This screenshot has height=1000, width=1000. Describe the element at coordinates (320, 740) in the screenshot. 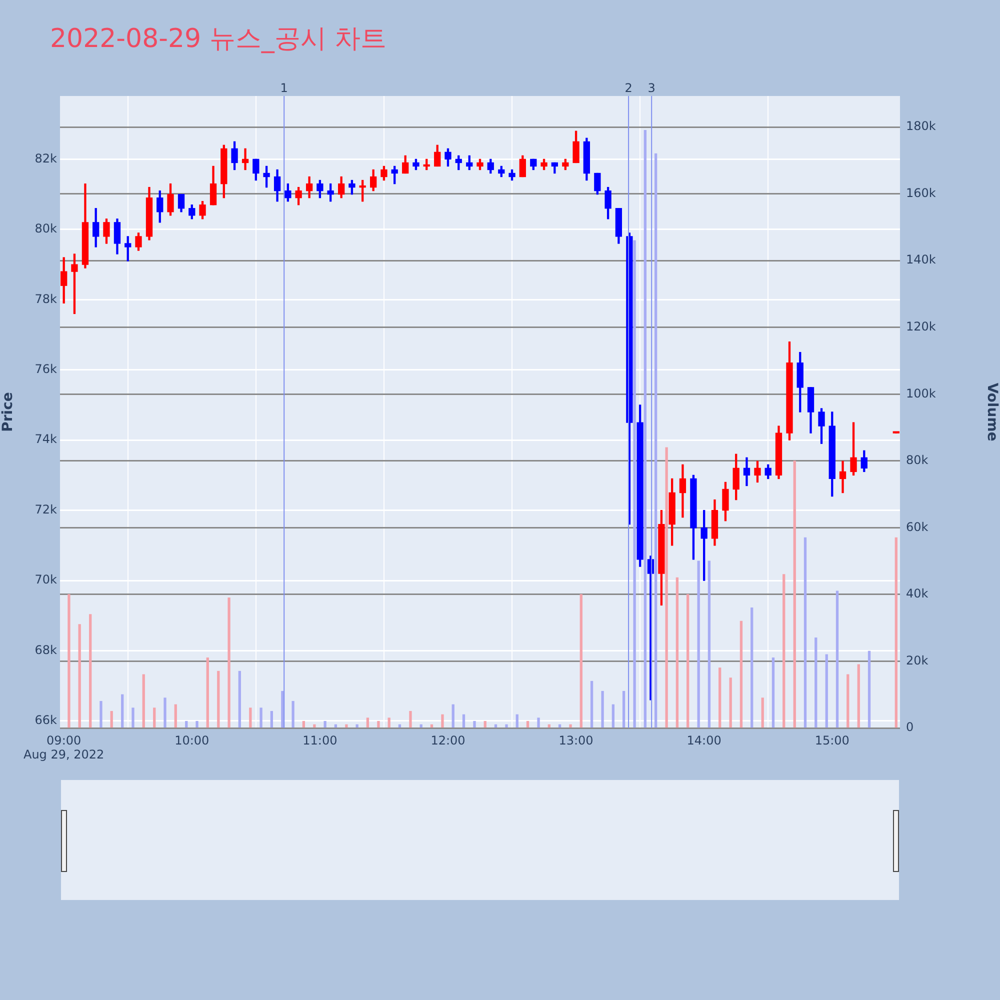

I see `x-tick-label: 11:00` at that location.